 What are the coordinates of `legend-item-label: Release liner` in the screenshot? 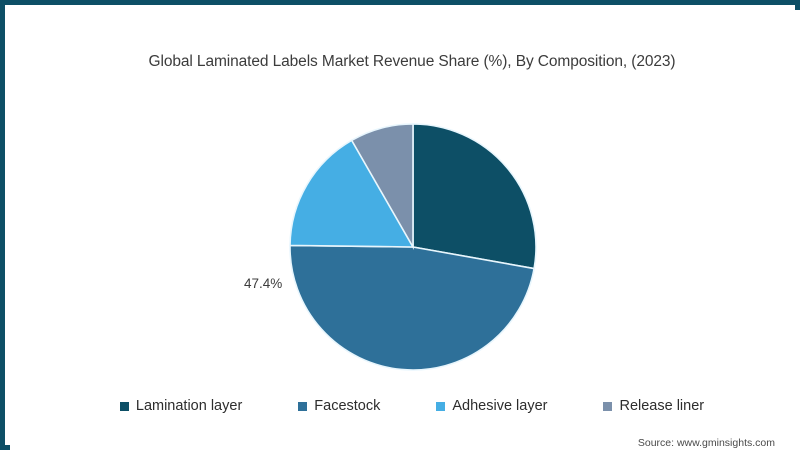 It's located at (662, 406).